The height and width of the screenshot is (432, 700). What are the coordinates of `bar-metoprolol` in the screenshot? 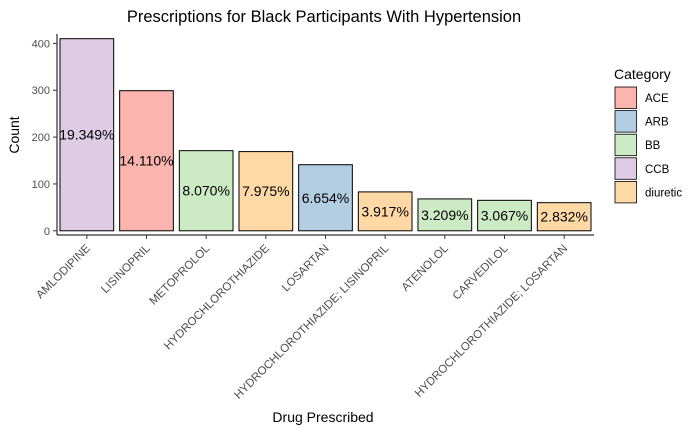 It's located at (206, 191).